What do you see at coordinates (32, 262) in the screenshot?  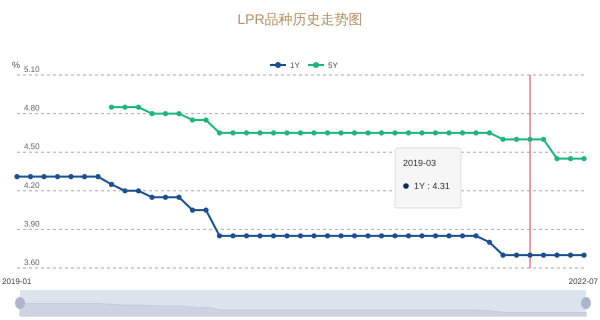 I see `y-tick-label: 3.60` at bounding box center [32, 262].